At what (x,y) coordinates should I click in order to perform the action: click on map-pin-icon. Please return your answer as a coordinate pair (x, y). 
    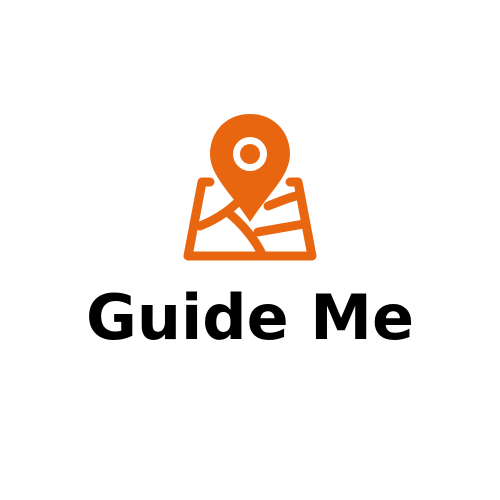
    Looking at the image, I should click on (250, 187).